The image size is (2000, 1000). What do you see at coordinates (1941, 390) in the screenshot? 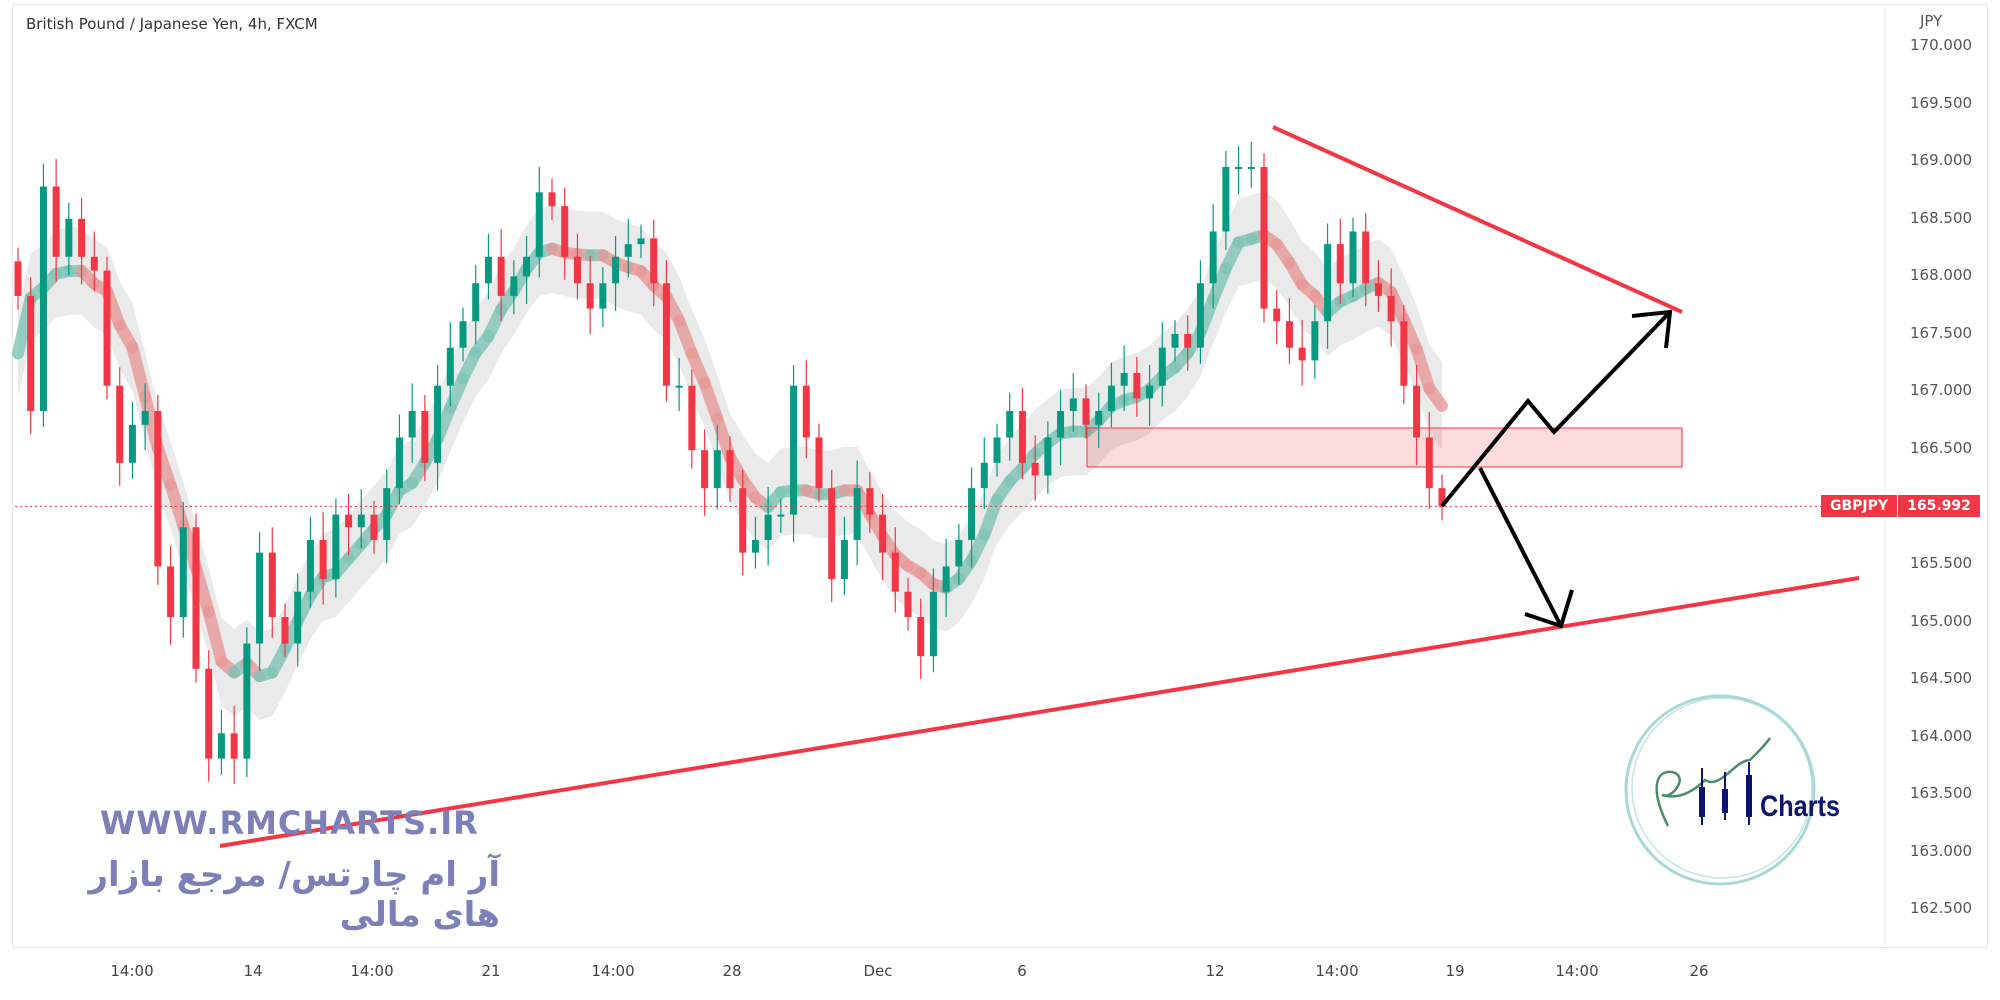
I see `price-tick-label: 167.000` at bounding box center [1941, 390].